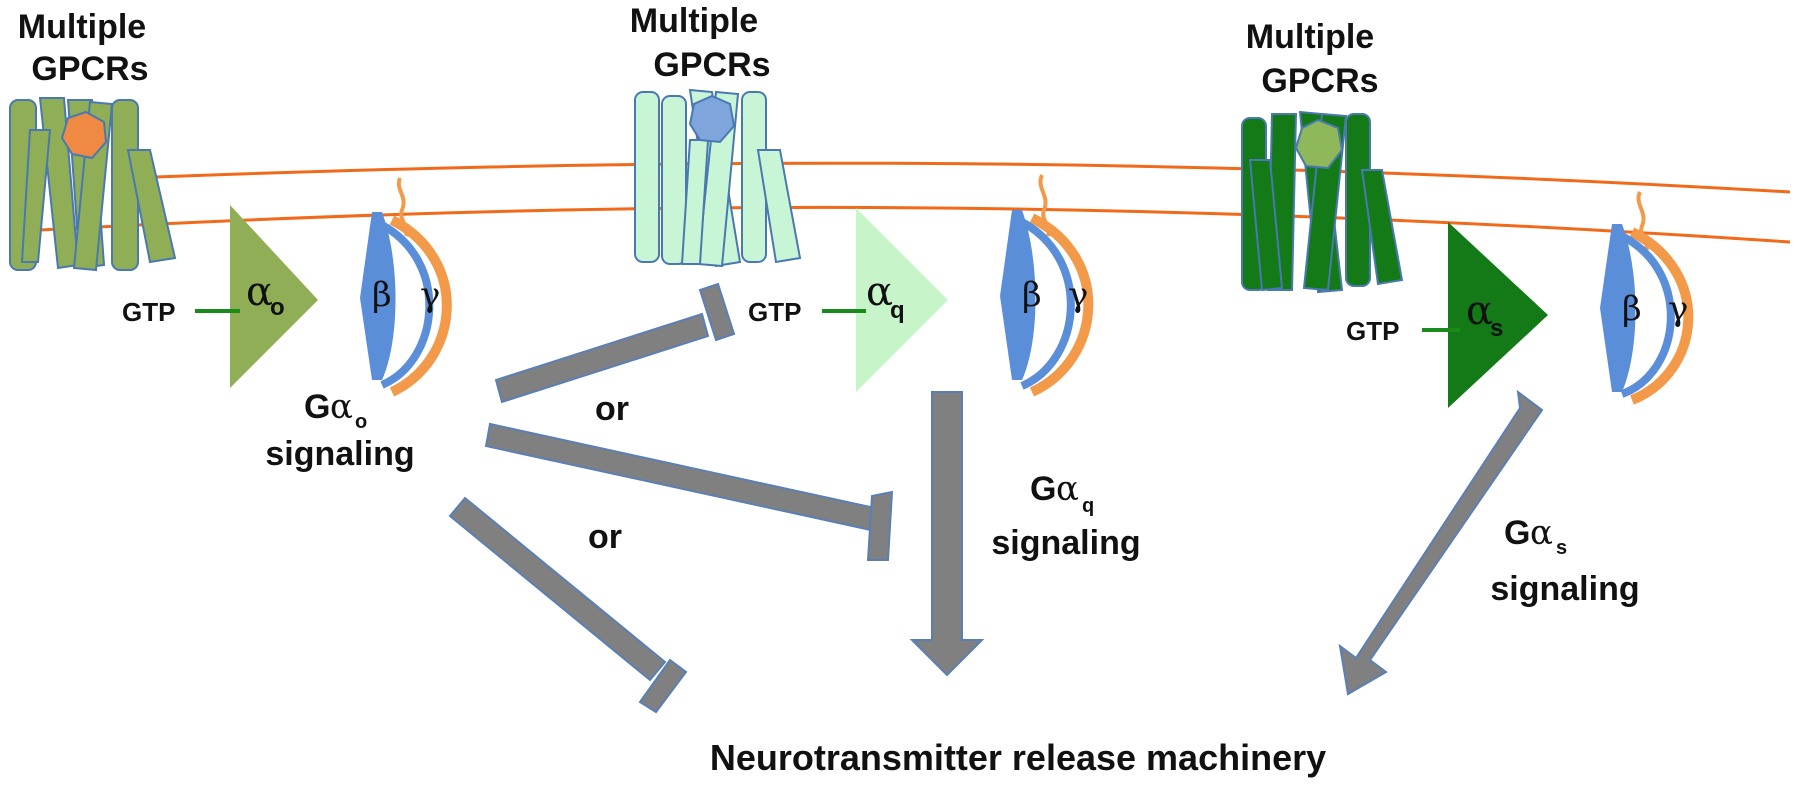  Describe the element at coordinates (605, 537) in the screenshot. I see `or-label-2: or` at that location.